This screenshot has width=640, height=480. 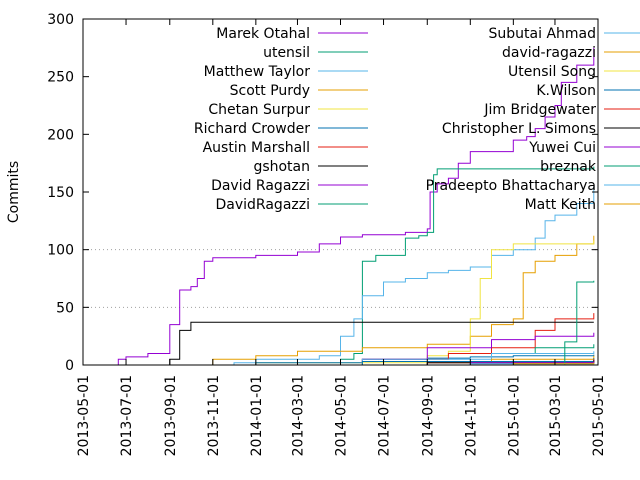 What do you see at coordinates (263, 34) in the screenshot?
I see `legend-label: Marek Otahal` at bounding box center [263, 34].